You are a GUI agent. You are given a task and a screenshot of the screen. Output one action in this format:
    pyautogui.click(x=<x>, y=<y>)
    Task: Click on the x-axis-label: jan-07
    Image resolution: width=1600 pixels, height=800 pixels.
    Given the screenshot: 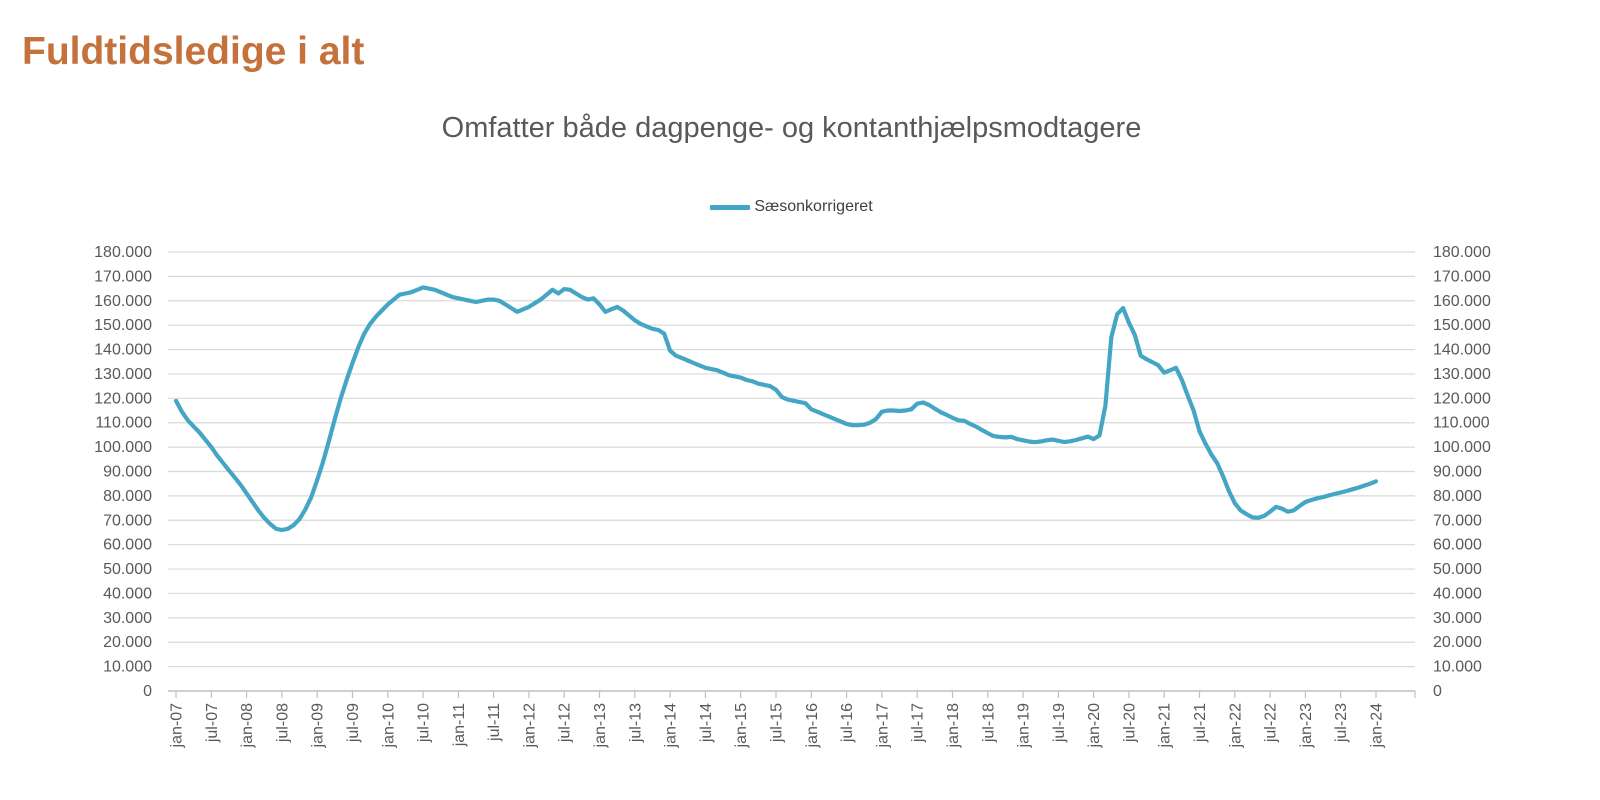 What is the action you would take?
    pyautogui.click(x=177, y=726)
    